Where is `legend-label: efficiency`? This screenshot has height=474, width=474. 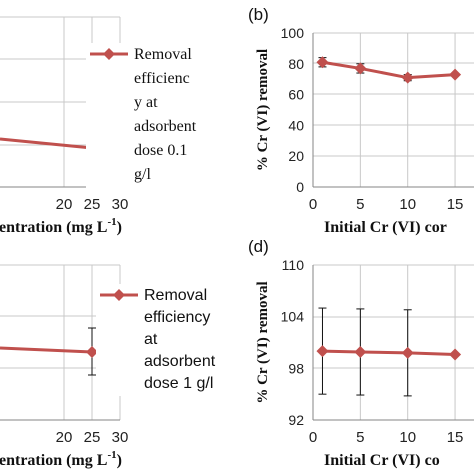 legend-label: efficiency is located at coordinates (177, 317).